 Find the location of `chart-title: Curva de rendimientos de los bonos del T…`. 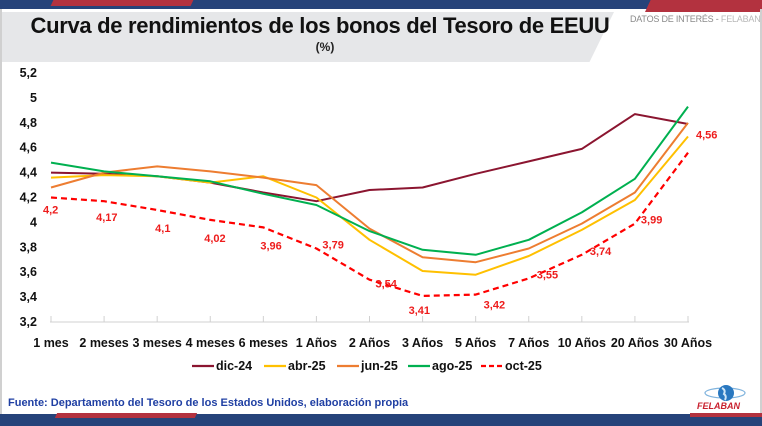

chart-title: Curva de rendimientos de los bonos del T… is located at coordinates (320, 25).